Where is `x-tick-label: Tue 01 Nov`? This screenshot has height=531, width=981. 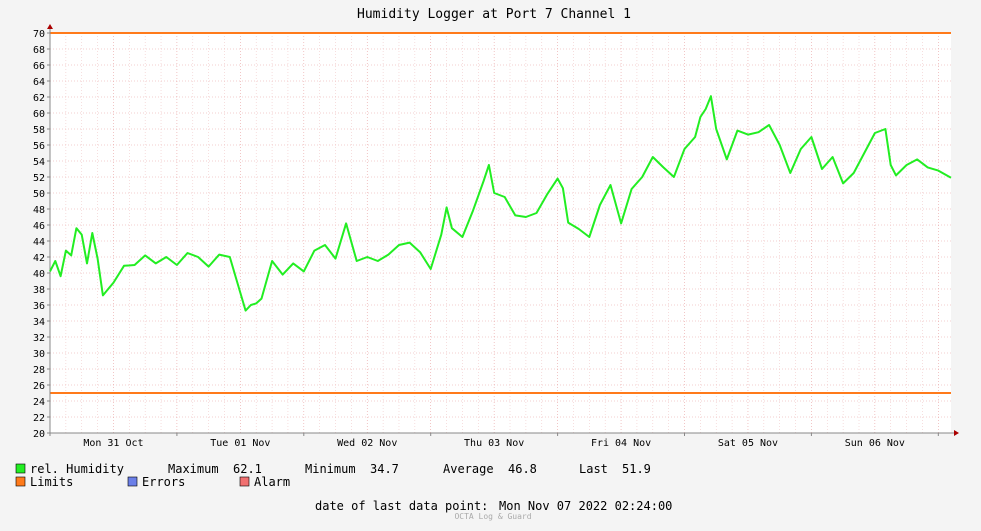 x-tick-label: Tue 01 Nov is located at coordinates (240, 443).